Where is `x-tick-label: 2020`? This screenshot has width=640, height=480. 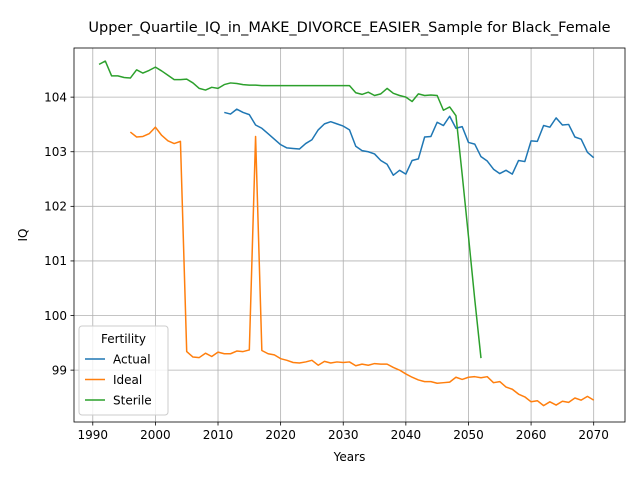 x-tick-label: 2020 is located at coordinates (280, 435).